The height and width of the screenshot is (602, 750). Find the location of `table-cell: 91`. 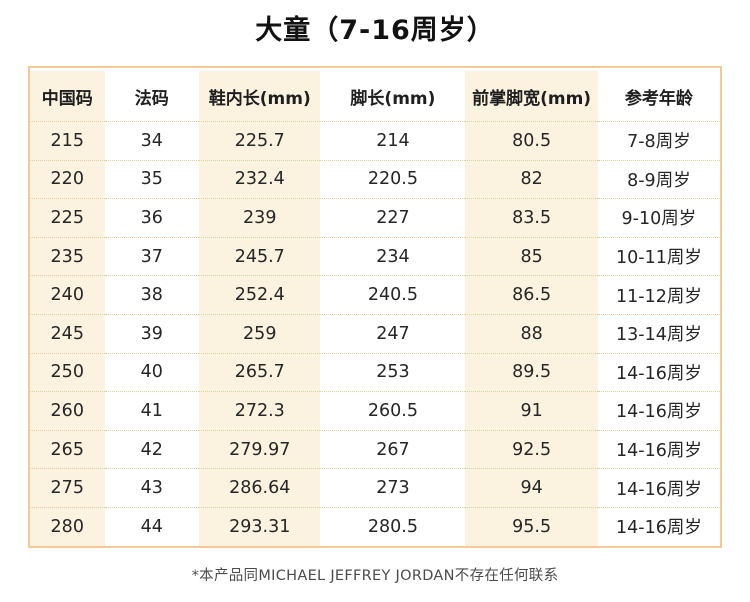

table-cell: 91 is located at coordinates (531, 410).